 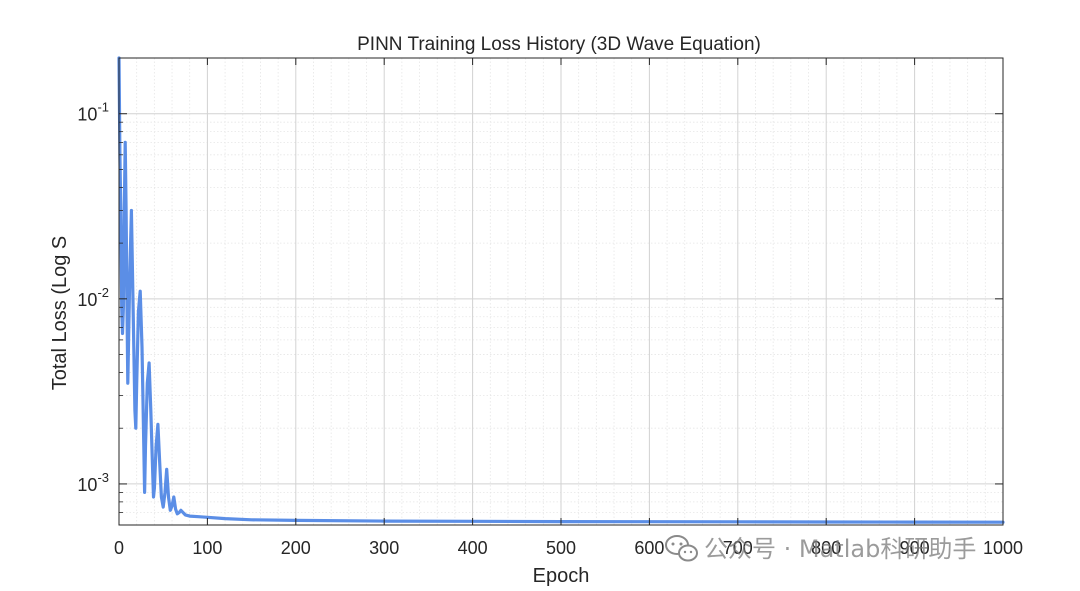 What do you see at coordinates (561, 548) in the screenshot?
I see `x-tick-label: 500` at bounding box center [561, 548].